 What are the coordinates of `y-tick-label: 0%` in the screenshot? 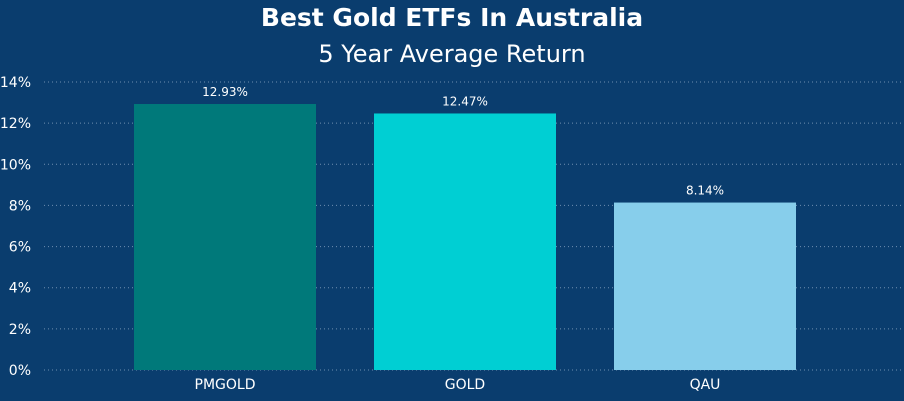 It's located at (20, 371).